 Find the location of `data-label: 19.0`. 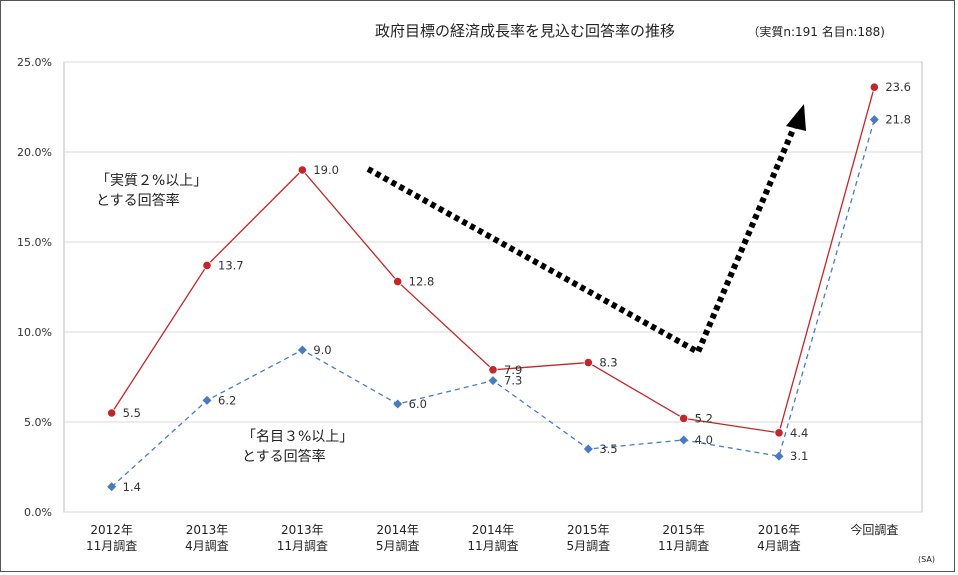

data-label: 19.0 is located at coordinates (326, 170).